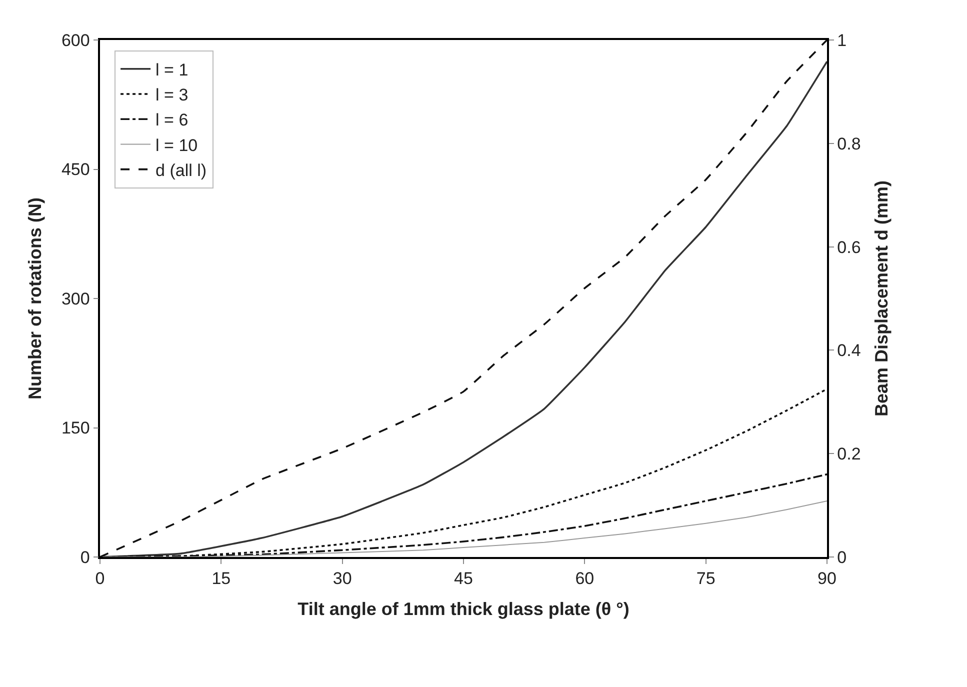  What do you see at coordinates (181, 170) in the screenshot?
I see `legend-label: d (all l)` at bounding box center [181, 170].